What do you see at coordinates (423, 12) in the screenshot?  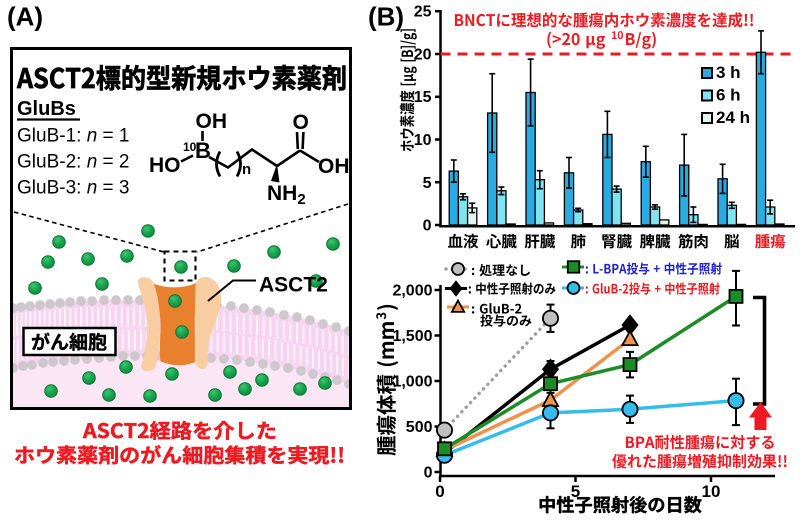 I see `svg-text: 25` at bounding box center [423, 12].